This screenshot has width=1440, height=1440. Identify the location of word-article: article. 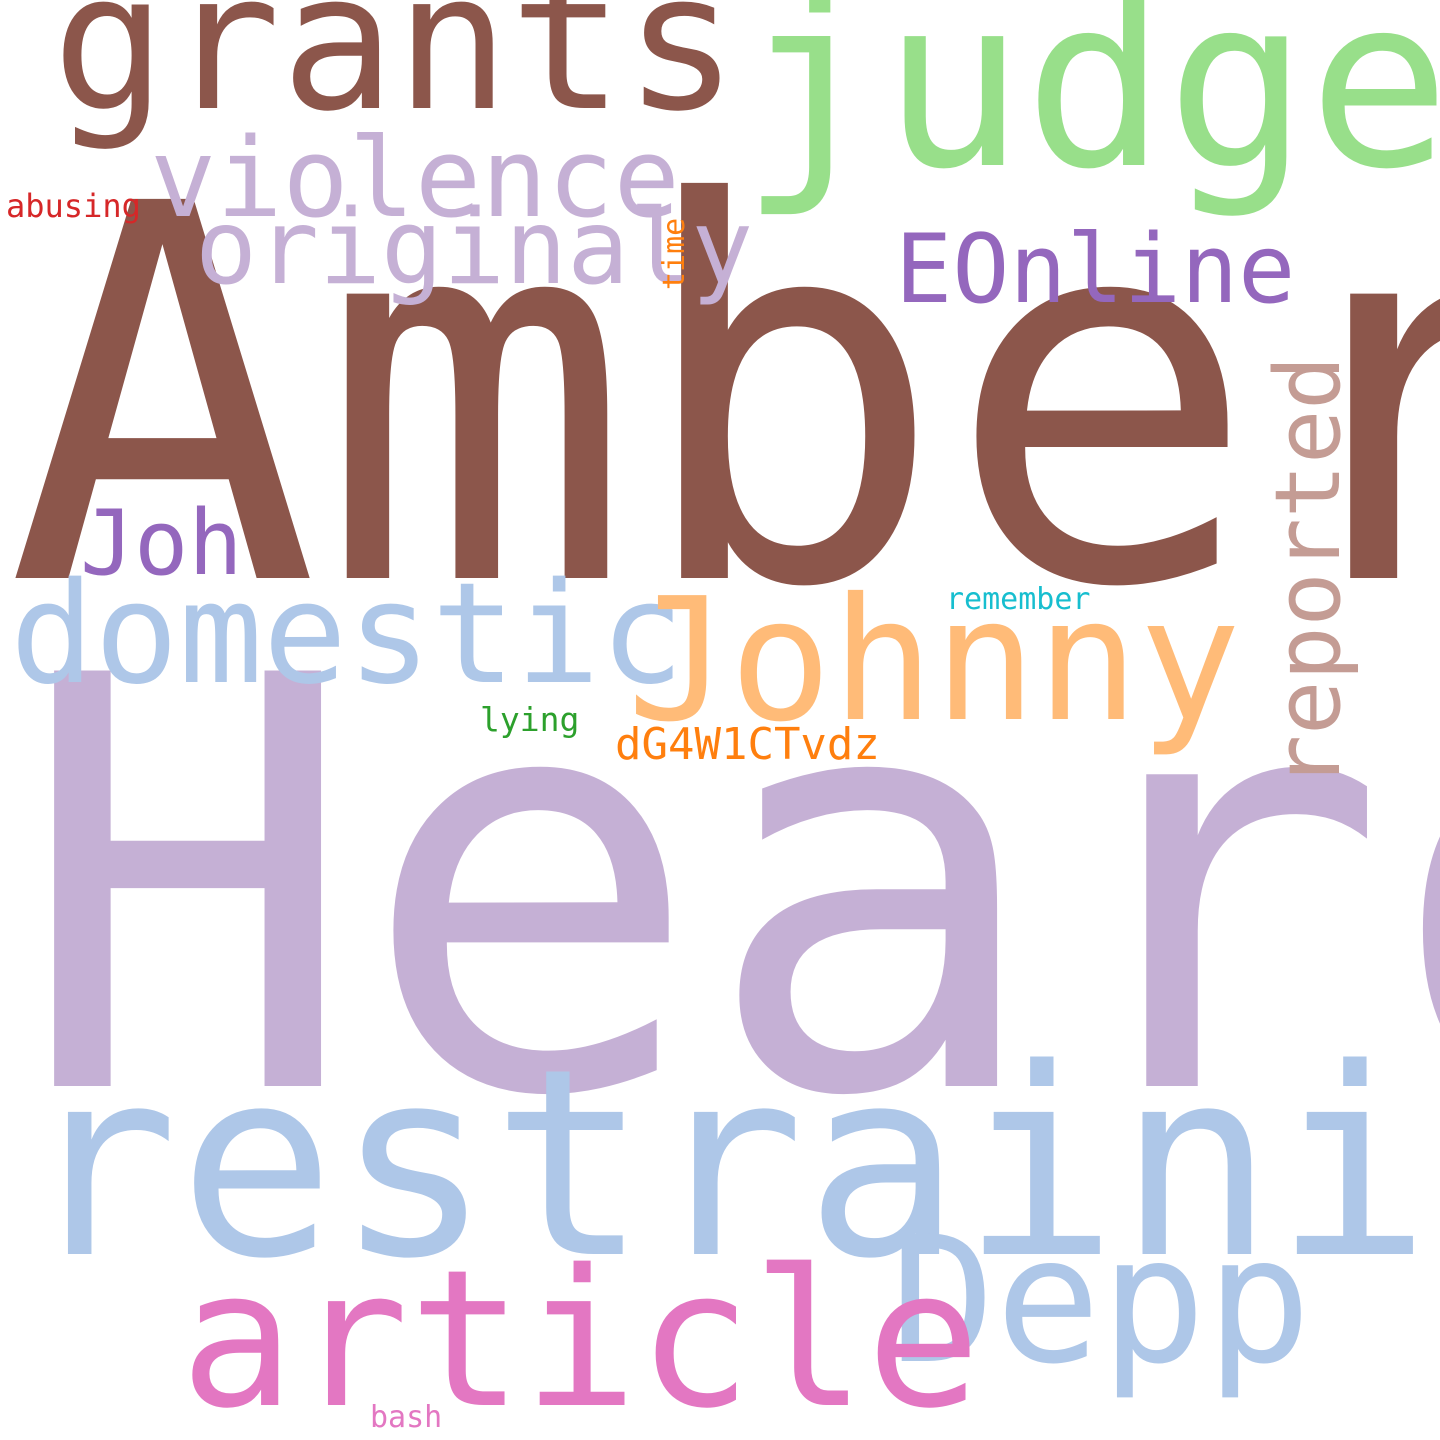
(580, 1334).